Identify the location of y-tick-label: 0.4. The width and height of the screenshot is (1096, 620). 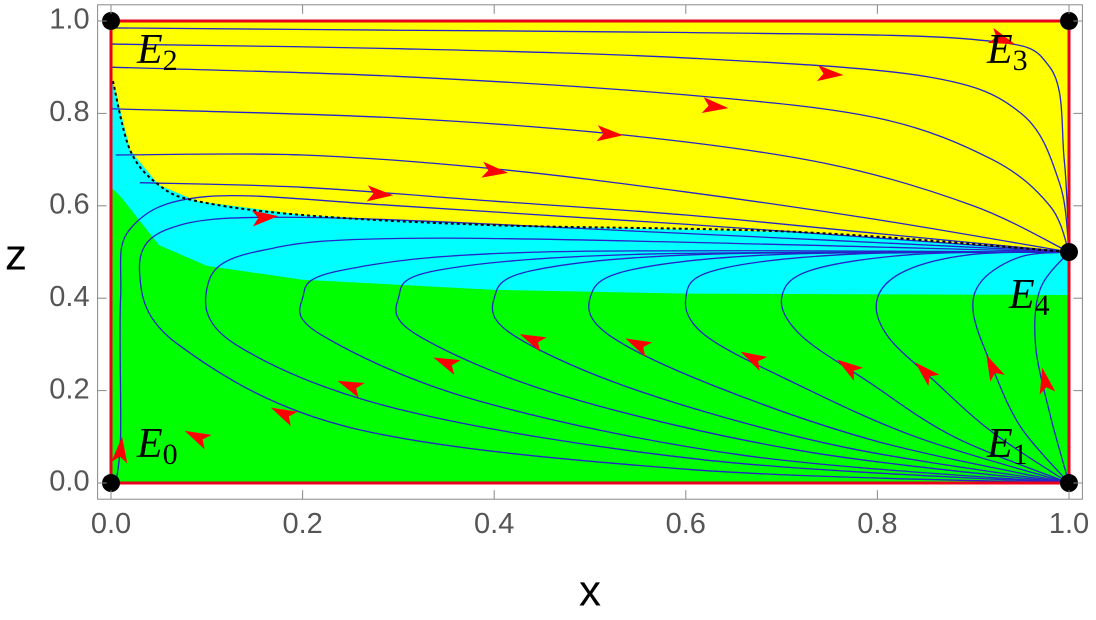
(69, 297).